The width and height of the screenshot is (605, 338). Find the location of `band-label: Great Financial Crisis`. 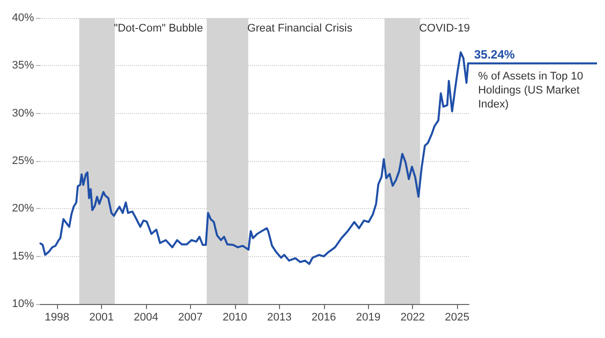

band-label: Great Financial Crisis is located at coordinates (300, 28).